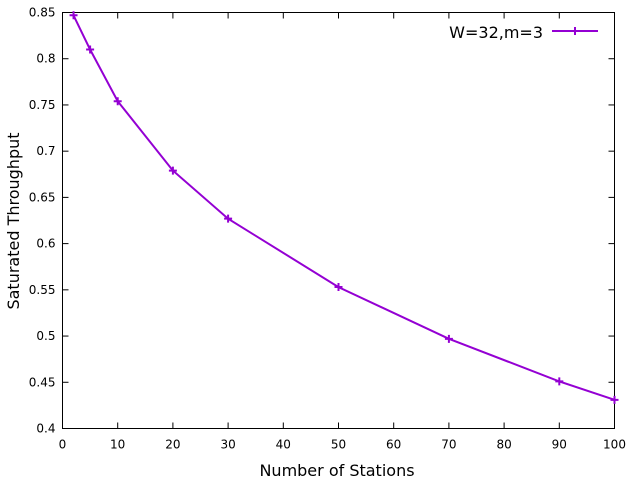 The height and width of the screenshot is (480, 640). I want to click on y-tick-label: 0.55, so click(42, 290).